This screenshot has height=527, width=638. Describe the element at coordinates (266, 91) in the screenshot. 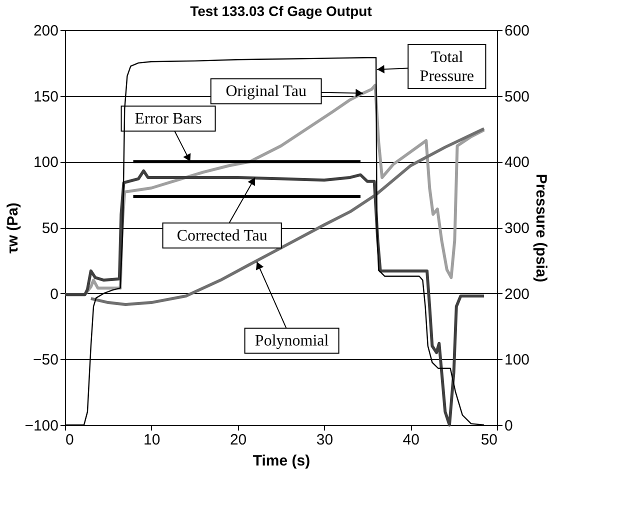

I see `annotation: Original Tau` at that location.